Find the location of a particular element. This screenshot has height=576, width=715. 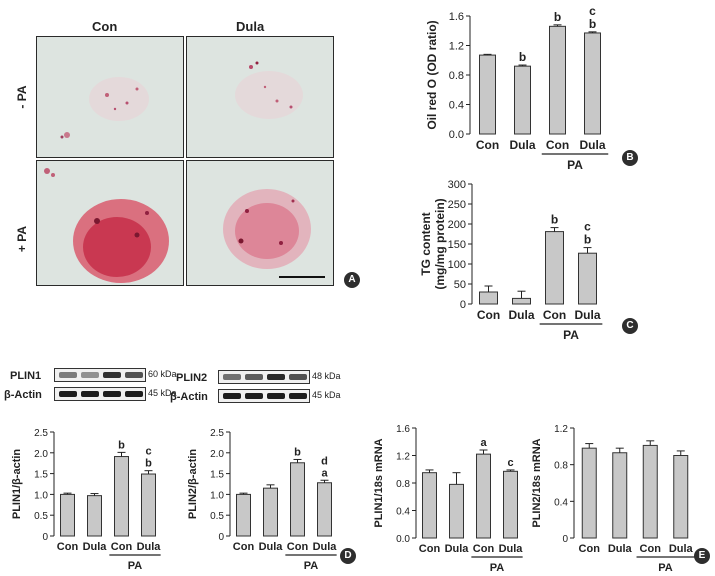

y-tick-label: 300 is located at coordinates (457, 185).